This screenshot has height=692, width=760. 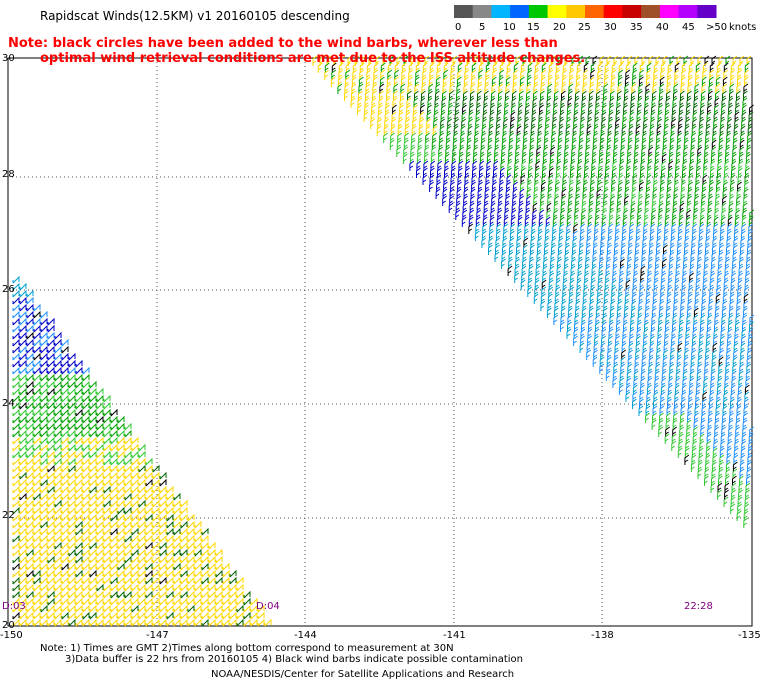 I want to click on lat-label: 24, so click(x=8, y=403).